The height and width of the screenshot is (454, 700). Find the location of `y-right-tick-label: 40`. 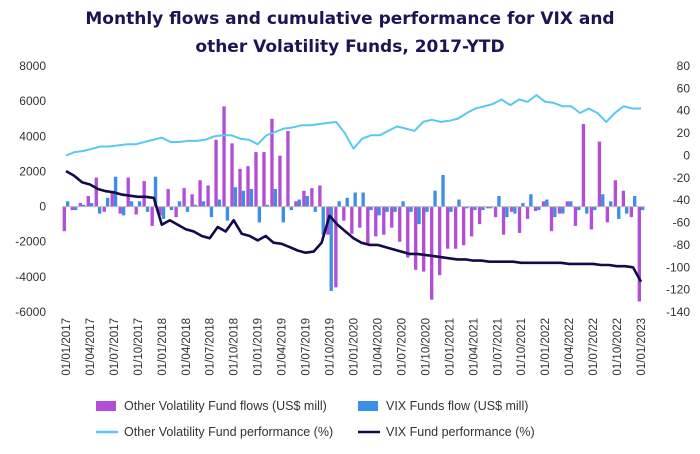

y-right-tick-label: 40 is located at coordinates (684, 111).